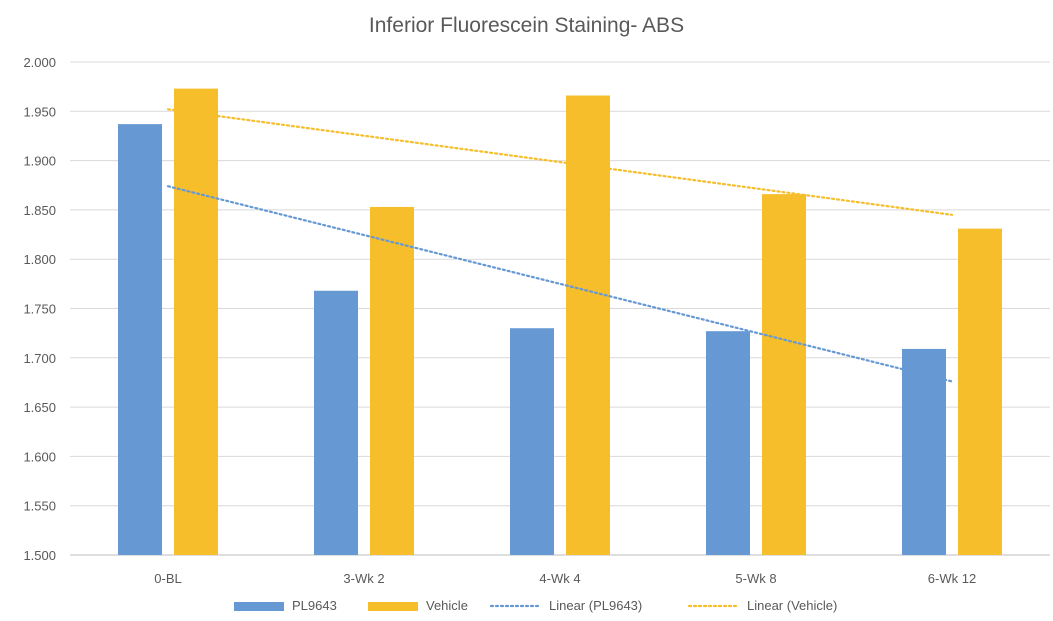  Describe the element at coordinates (39, 62) in the screenshot. I see `y-tick-label: 2.000` at that location.